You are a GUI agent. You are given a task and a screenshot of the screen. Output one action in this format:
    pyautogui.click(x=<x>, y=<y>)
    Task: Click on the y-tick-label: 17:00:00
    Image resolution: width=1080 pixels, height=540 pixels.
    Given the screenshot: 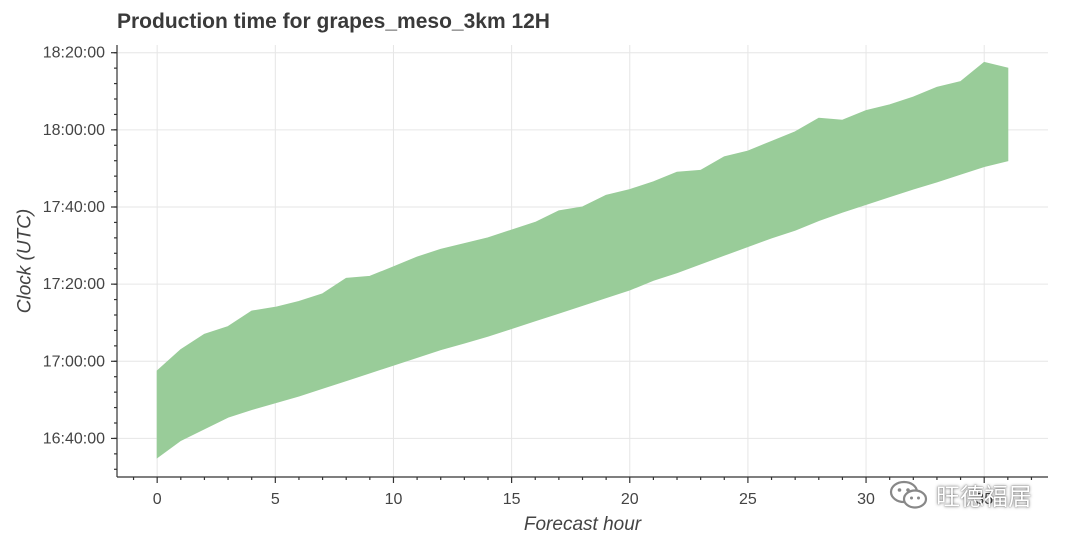 What is the action you would take?
    pyautogui.click(x=74, y=361)
    